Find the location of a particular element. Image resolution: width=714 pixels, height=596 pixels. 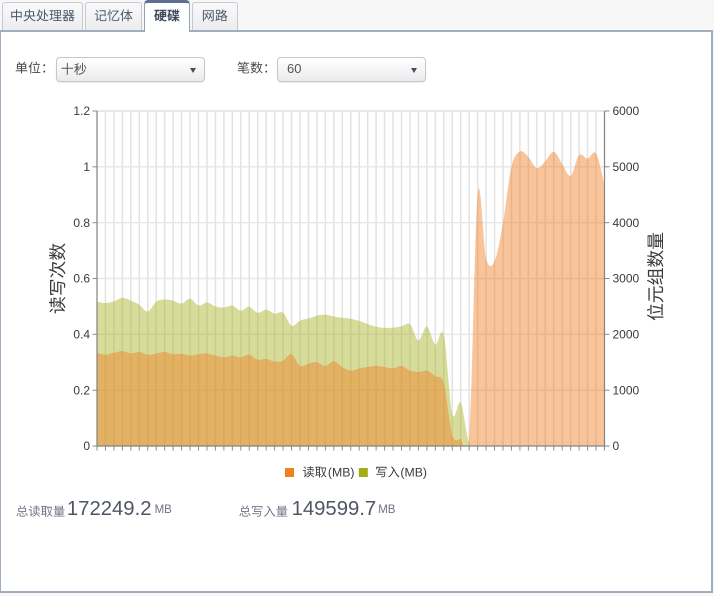

svg-text: 0.6 is located at coordinates (81, 279).